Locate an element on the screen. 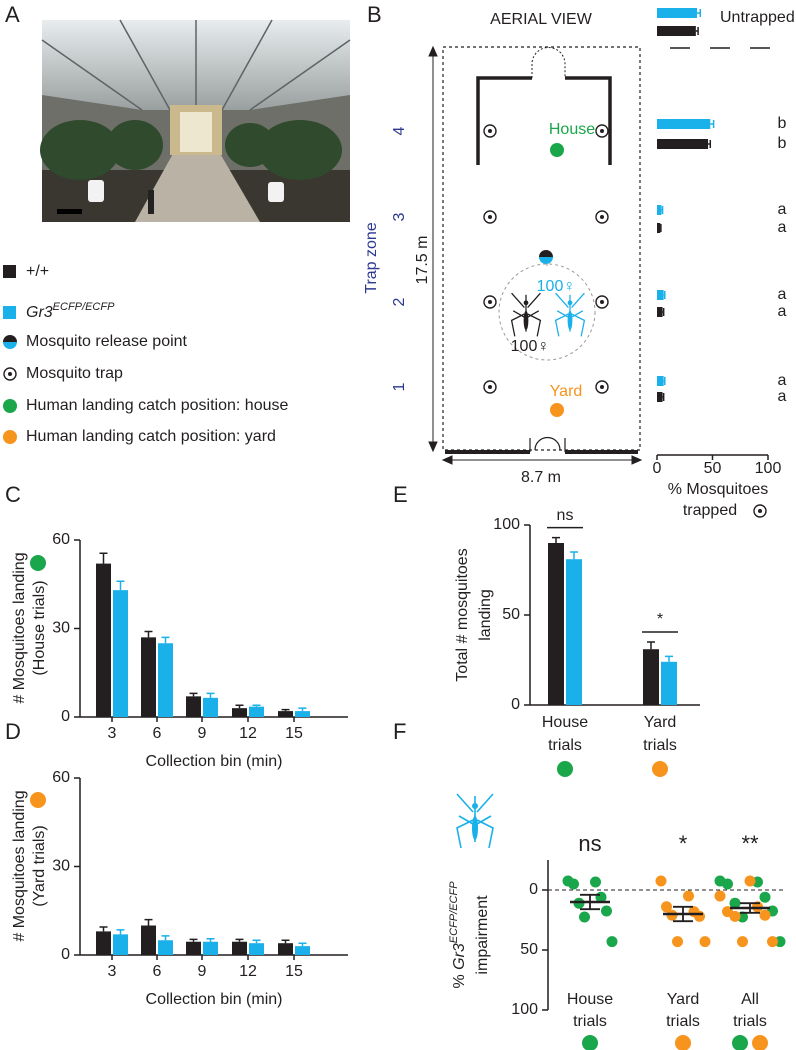 The width and height of the screenshot is (796, 1050). y-label-part: % is located at coordinates (459, 979).